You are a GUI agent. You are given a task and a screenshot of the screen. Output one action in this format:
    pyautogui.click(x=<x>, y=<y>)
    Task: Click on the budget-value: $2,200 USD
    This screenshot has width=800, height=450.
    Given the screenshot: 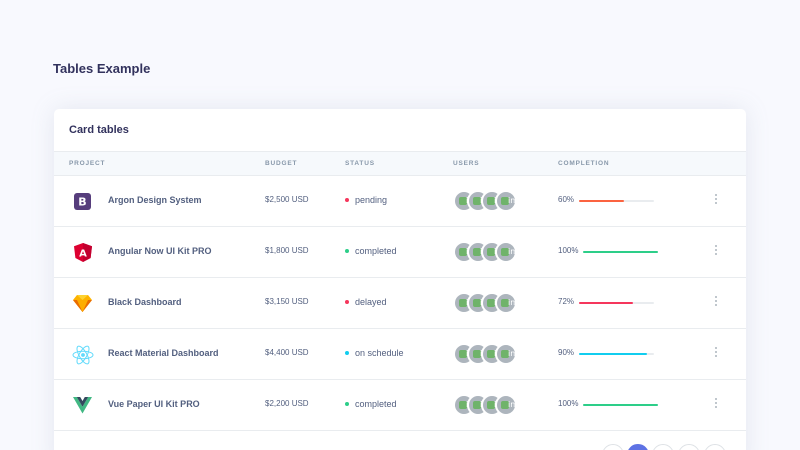 What is the action you would take?
    pyautogui.click(x=287, y=403)
    